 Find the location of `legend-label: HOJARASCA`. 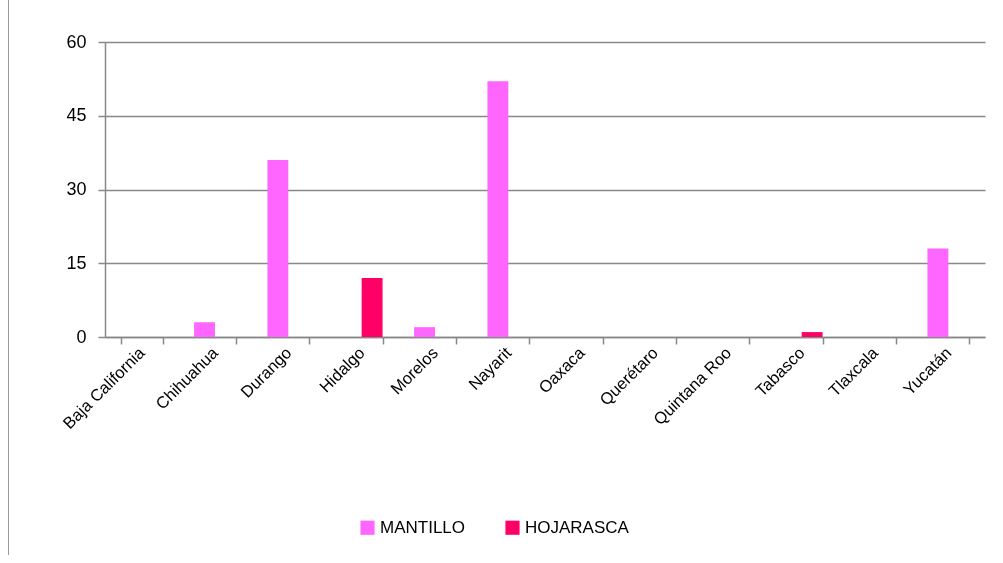

legend-label: HOJARASCA is located at coordinates (577, 527).